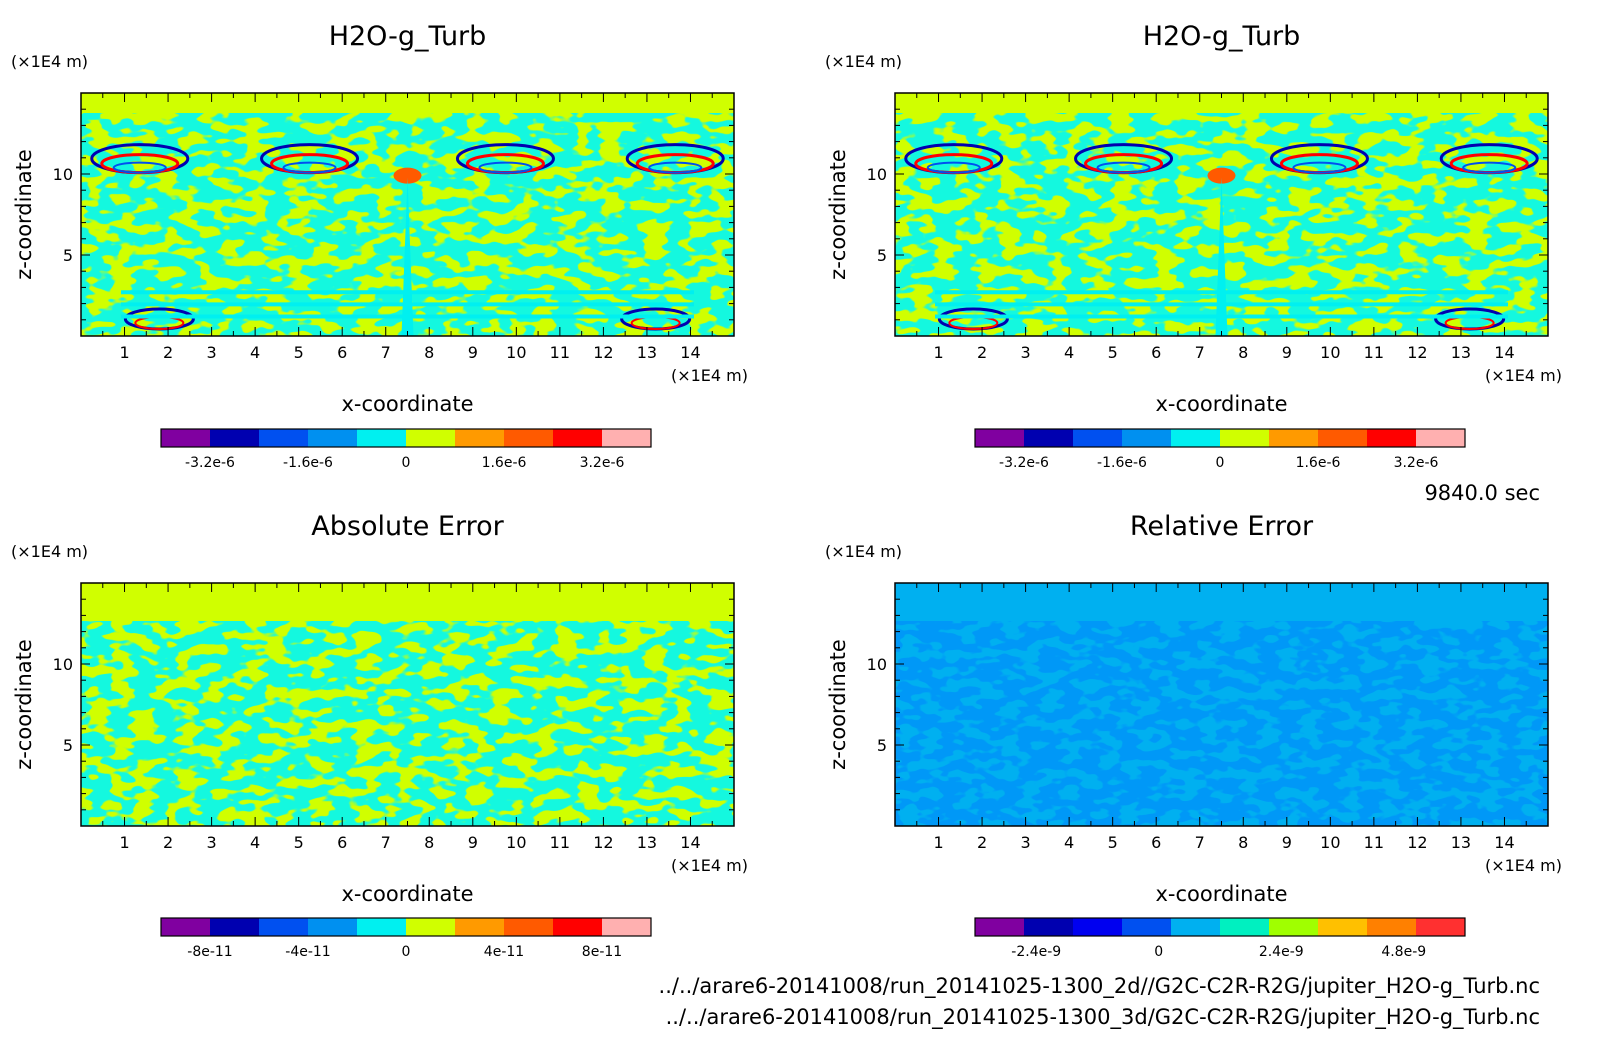 This screenshot has height=1054, width=1604. What do you see at coordinates (1024, 463) in the screenshot?
I see `colorbar-tick-label: -3.2e-6` at bounding box center [1024, 463].